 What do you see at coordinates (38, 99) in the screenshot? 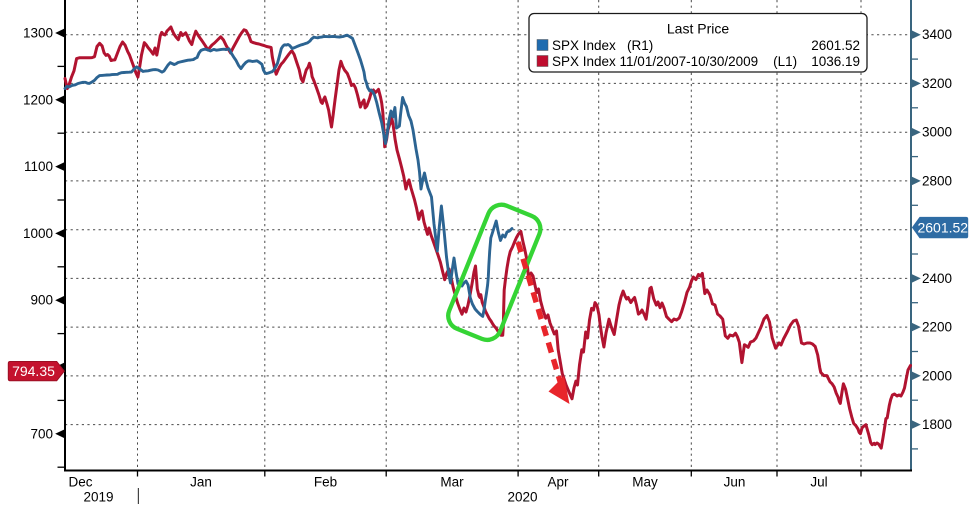
I see `svg-text: 1200` at bounding box center [38, 99].